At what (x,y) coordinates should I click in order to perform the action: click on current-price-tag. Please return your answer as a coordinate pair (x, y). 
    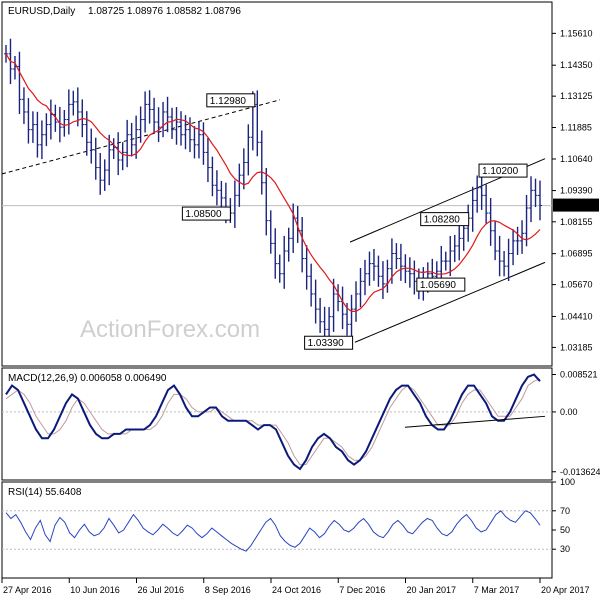
    Looking at the image, I should click on (576, 205).